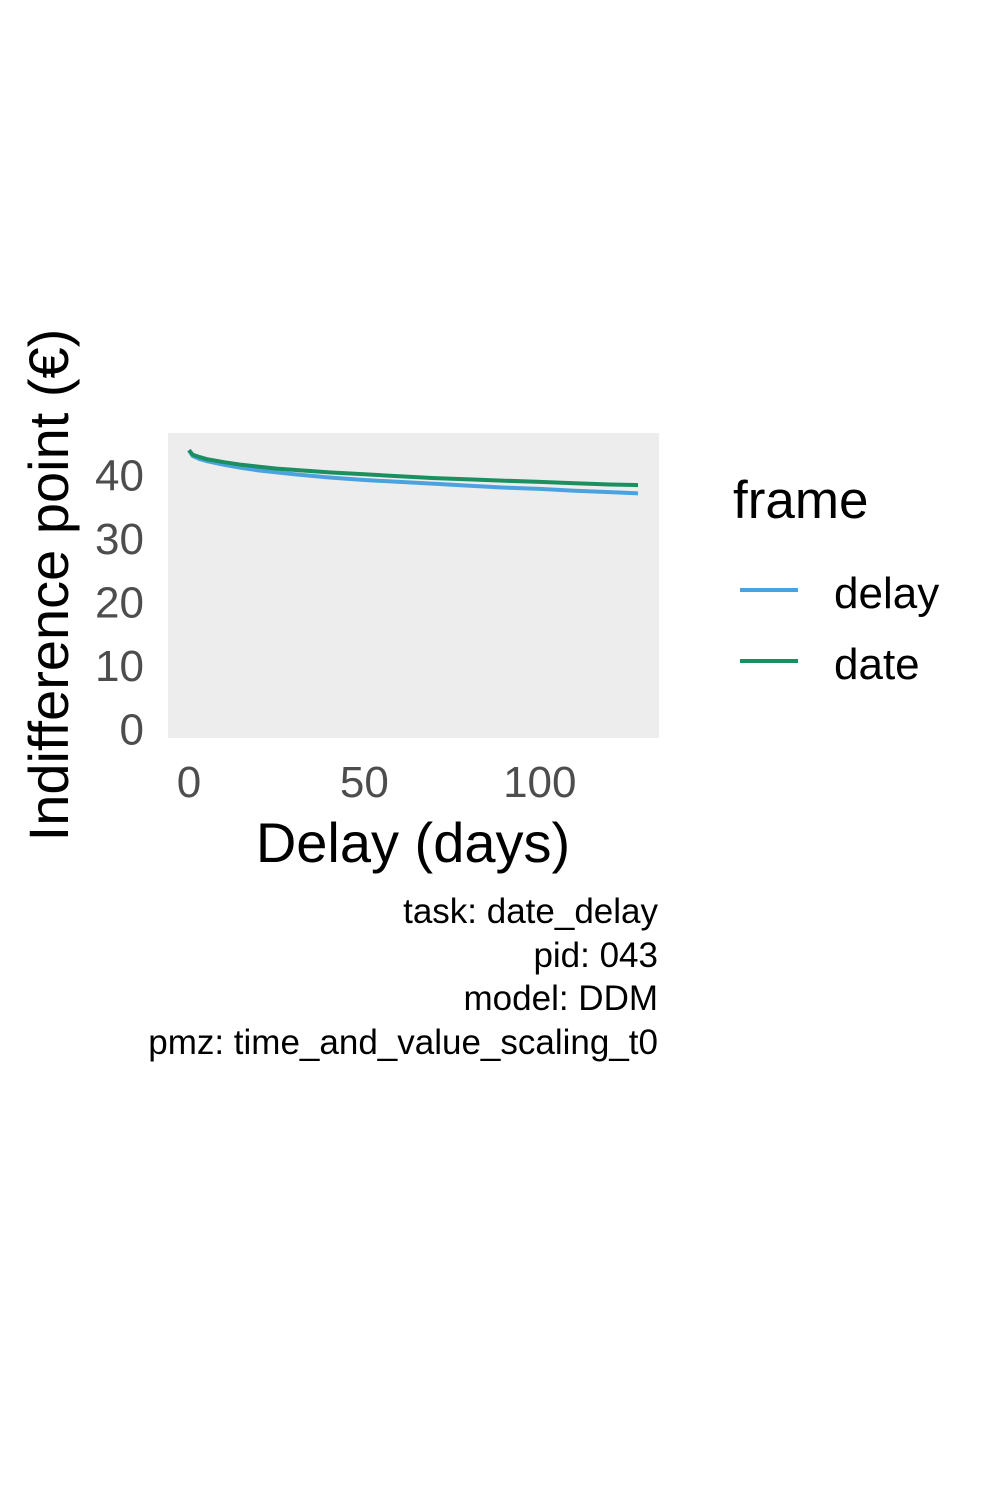 The image size is (1003, 1499). Describe the element at coordinates (539, 782) in the screenshot. I see `x-tick-label: 100` at that location.